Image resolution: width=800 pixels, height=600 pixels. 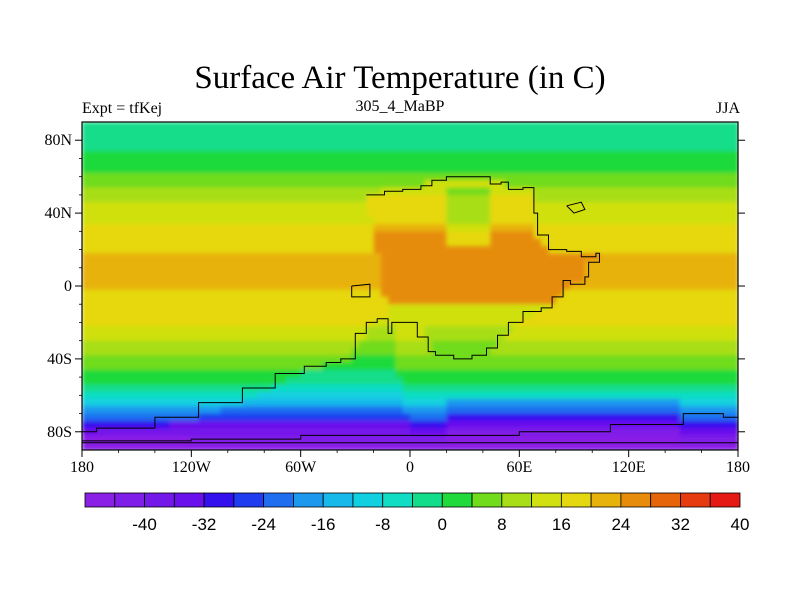 What do you see at coordinates (727, 108) in the screenshot?
I see `season-label: JJA` at bounding box center [727, 108].